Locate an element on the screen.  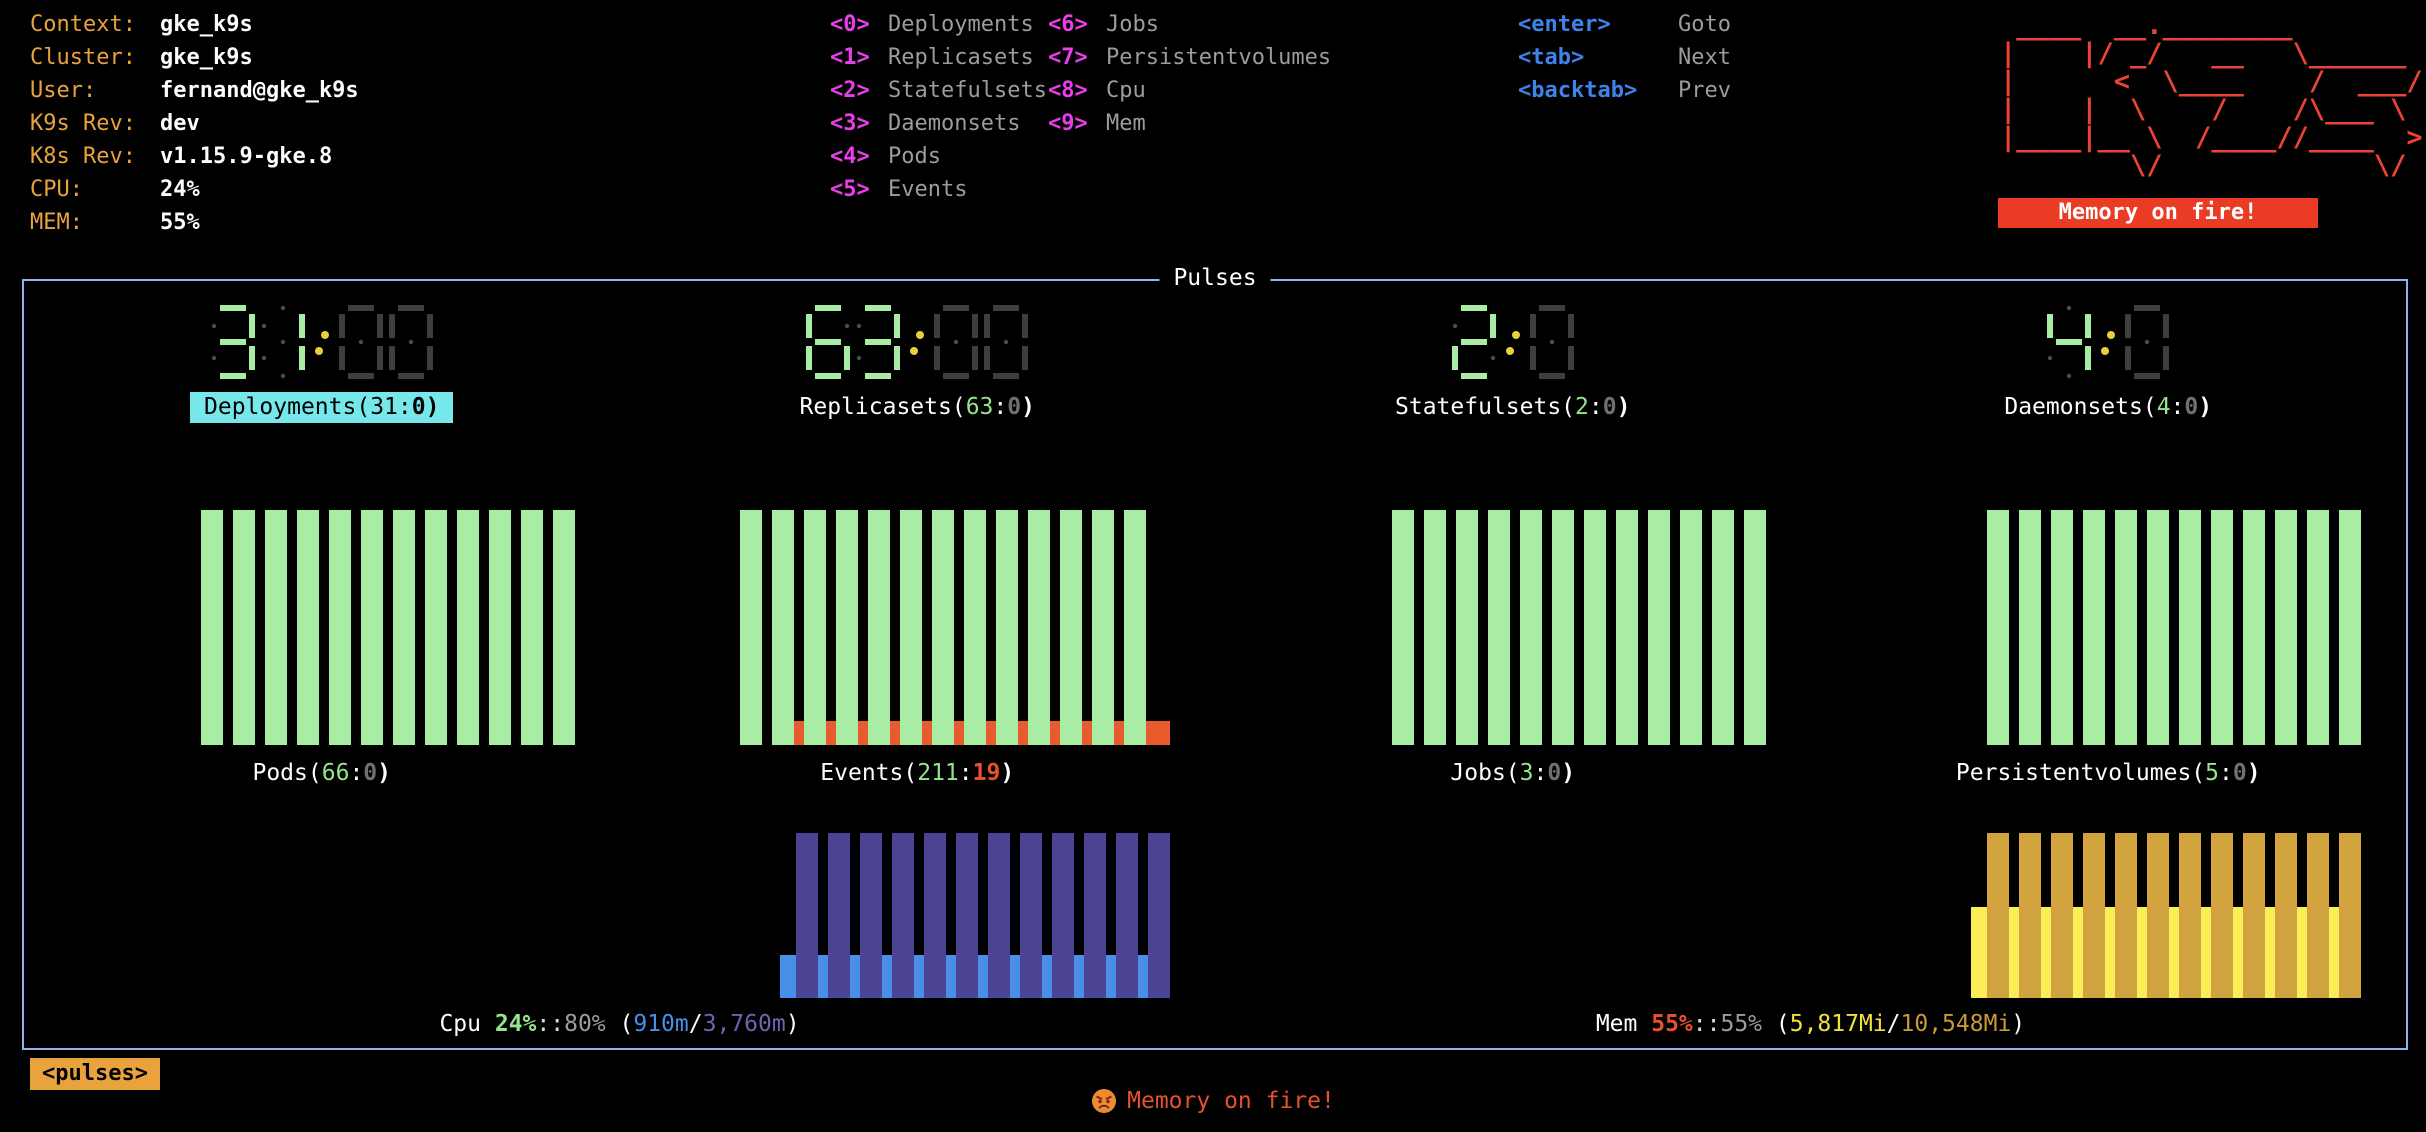
menu-hotkey: <2> is located at coordinates (850, 90).